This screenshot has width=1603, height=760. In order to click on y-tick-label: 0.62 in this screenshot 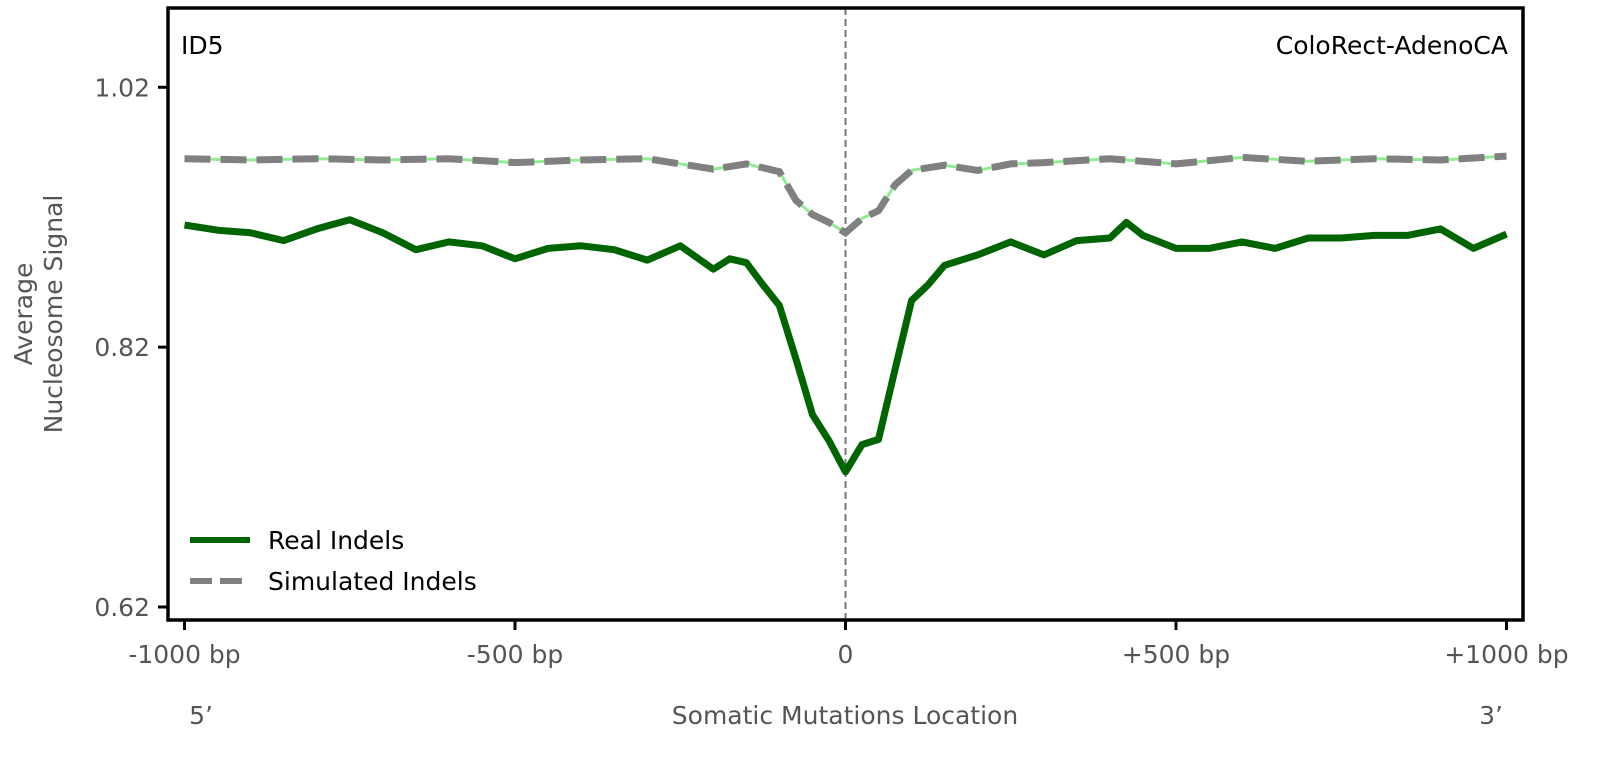, I will do `click(122, 607)`.